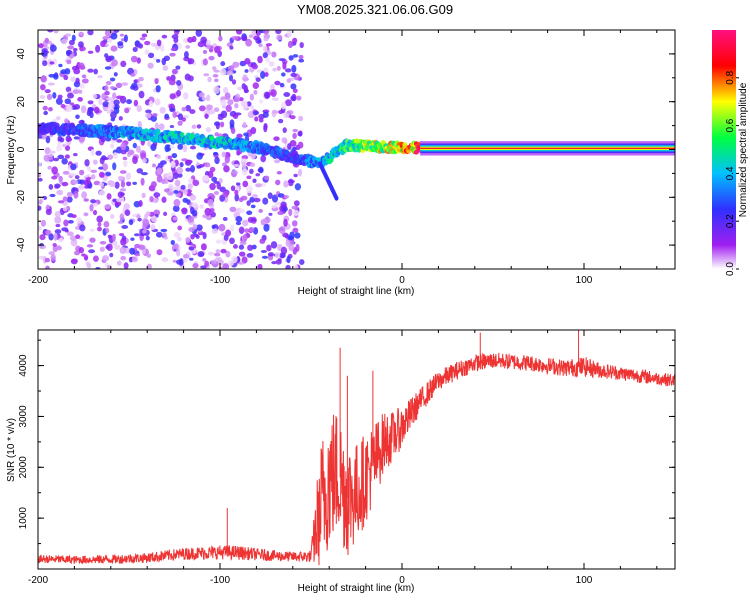  I want to click on y-tick-label: 40, so click(21, 54).